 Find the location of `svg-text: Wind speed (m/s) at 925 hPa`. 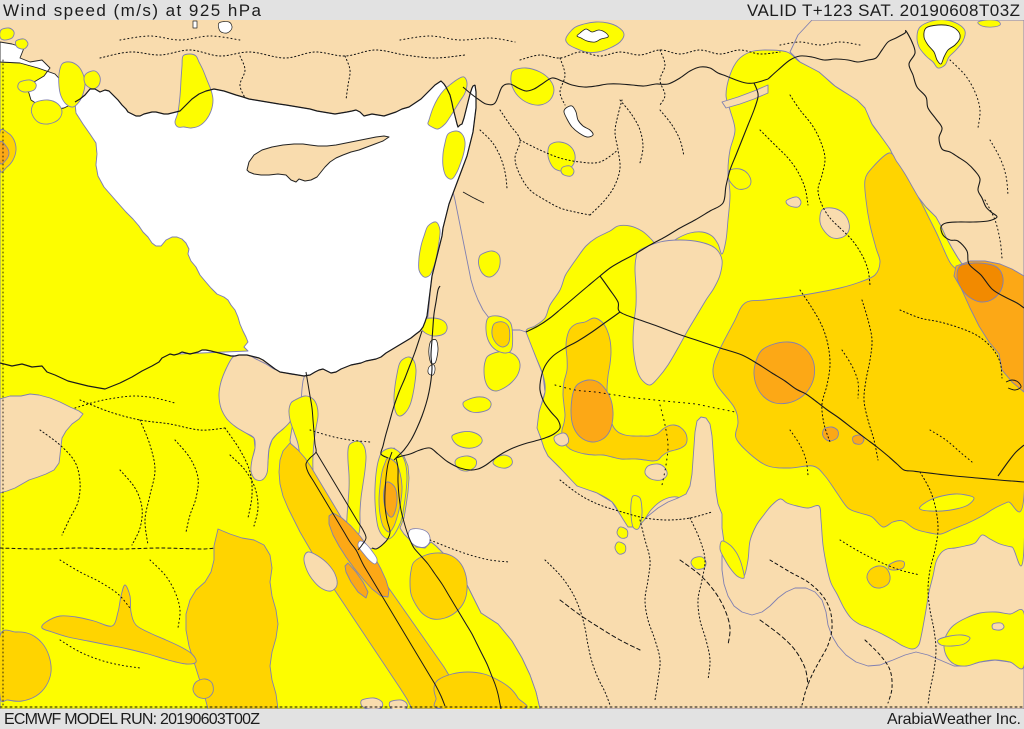

svg-text: Wind speed (m/s) at 925 hPa is located at coordinates (132, 10).